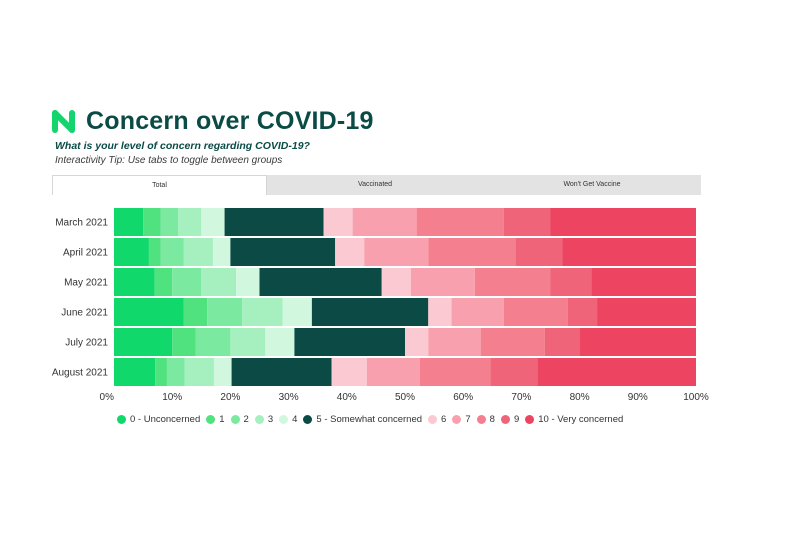 The width and height of the screenshot is (800, 534). I want to click on category-label: April 2021, so click(85, 253).